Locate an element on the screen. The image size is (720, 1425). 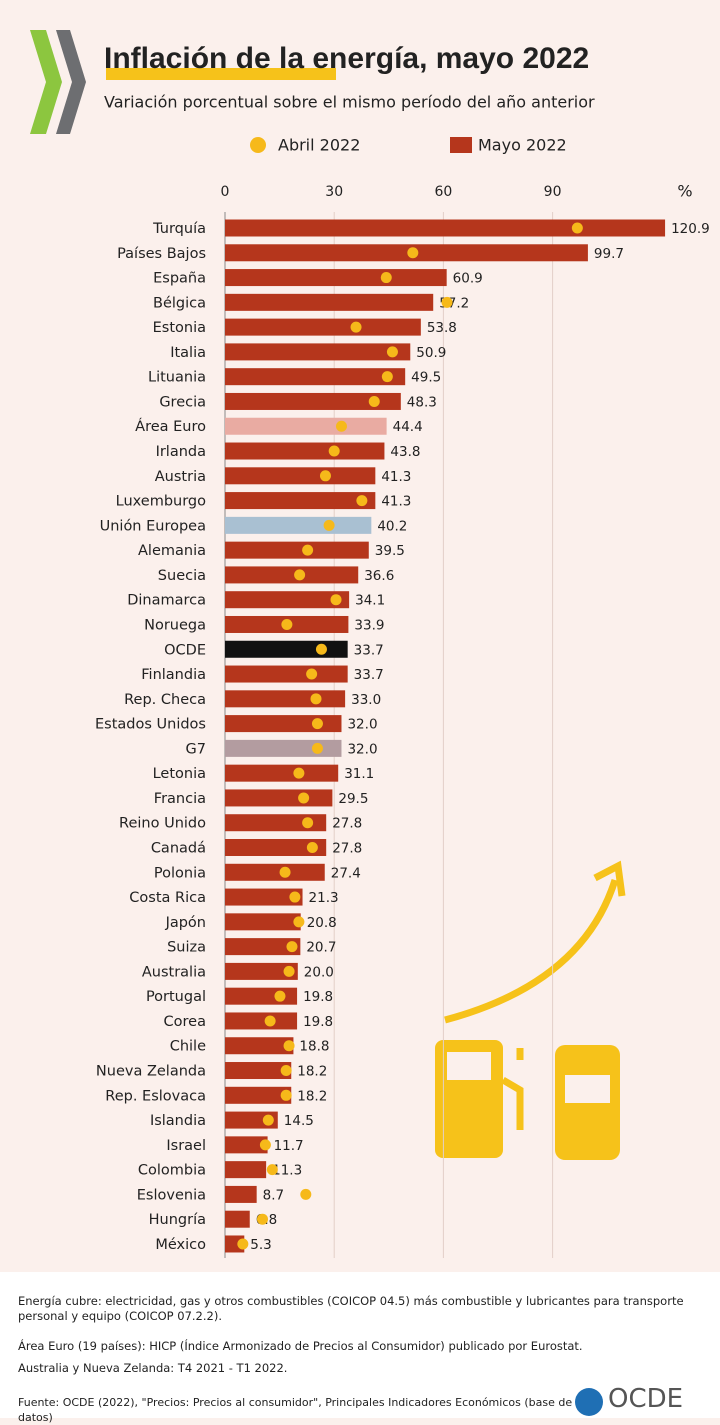
value-label: 49.5 is located at coordinates (426, 378).